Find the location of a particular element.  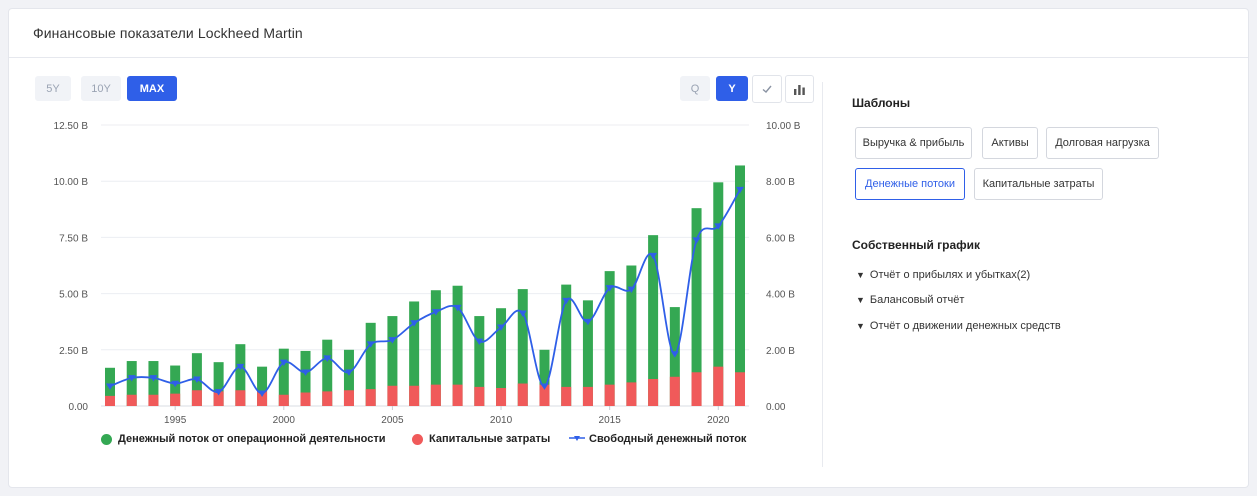

custom-chart-title: Собственный график is located at coordinates (916, 245).